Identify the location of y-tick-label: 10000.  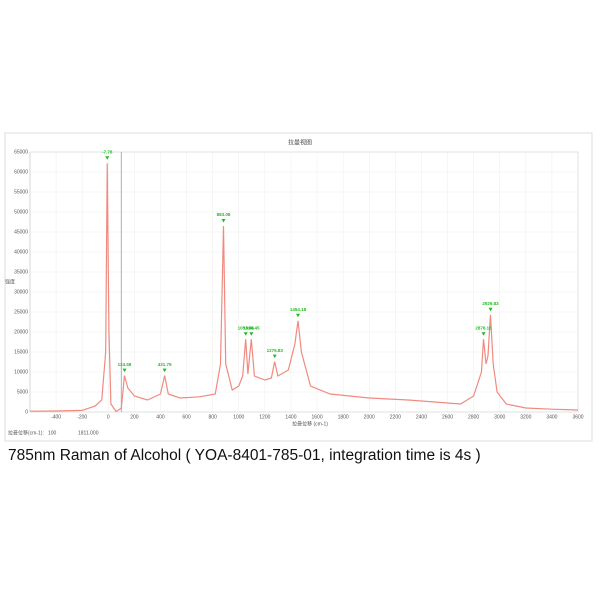
(21, 372).